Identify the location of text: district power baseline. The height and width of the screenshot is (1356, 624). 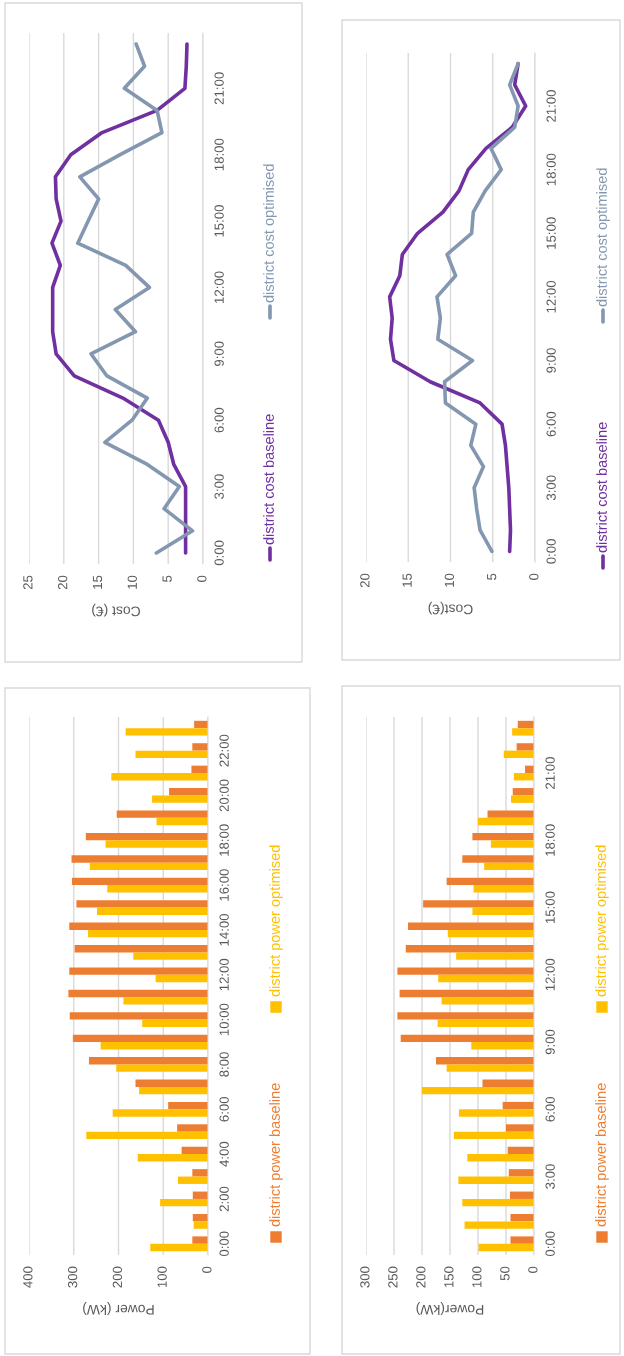
(602, 1155).